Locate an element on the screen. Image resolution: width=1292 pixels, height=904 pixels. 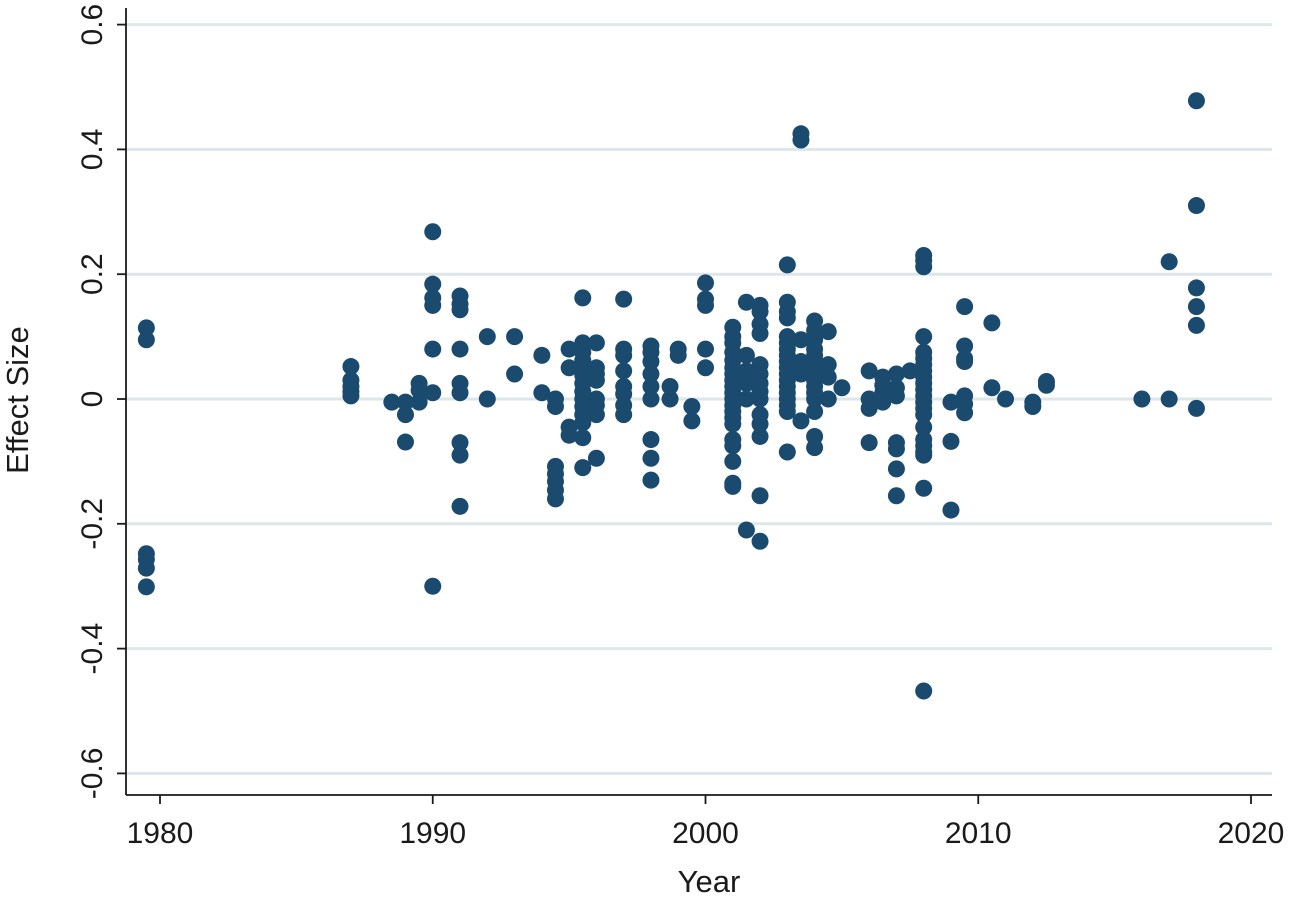
x-tick-label: 2020 is located at coordinates (1251, 833).